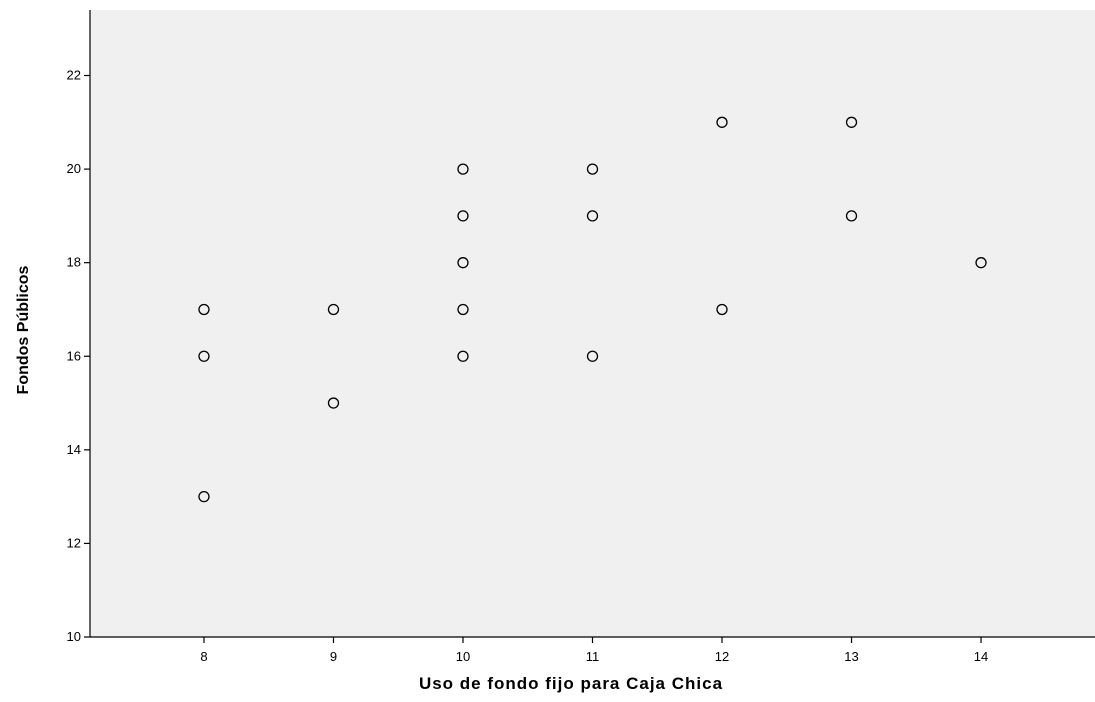 The height and width of the screenshot is (702, 1095). What do you see at coordinates (851, 656) in the screenshot?
I see `x-tick-label: 13` at bounding box center [851, 656].